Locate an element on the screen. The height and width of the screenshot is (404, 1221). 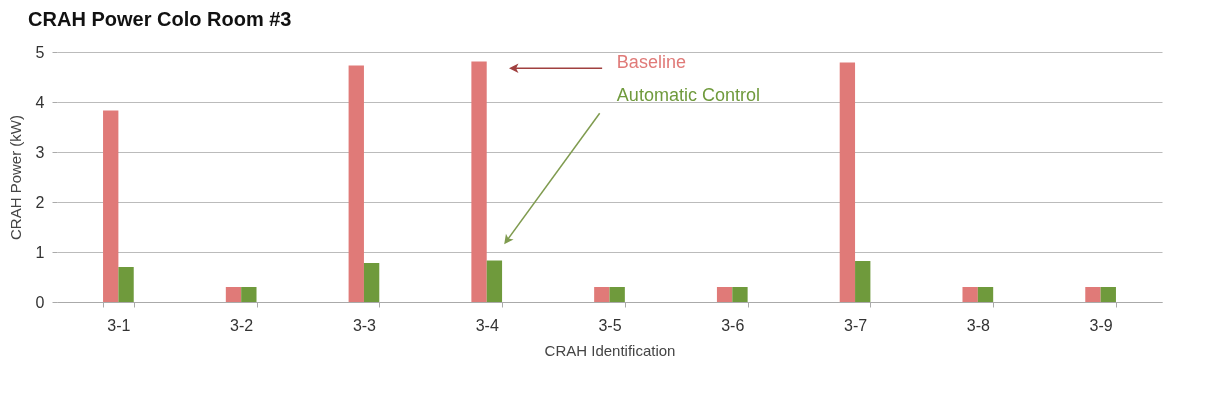
x-tick-label: 3-7 is located at coordinates (855, 325).